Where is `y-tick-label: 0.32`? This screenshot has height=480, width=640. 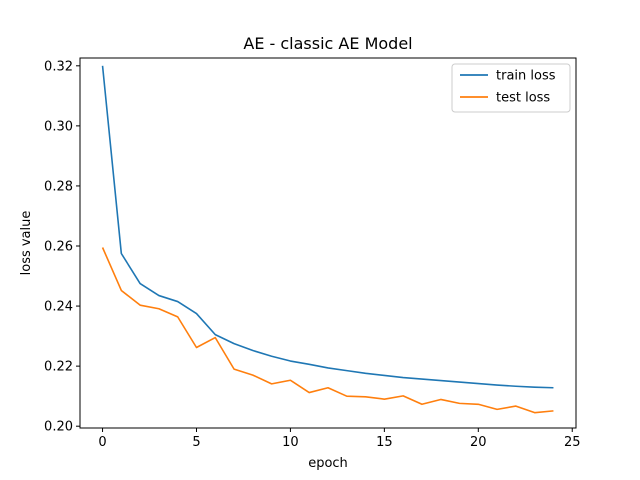 y-tick-label: 0.32 is located at coordinates (58, 66).